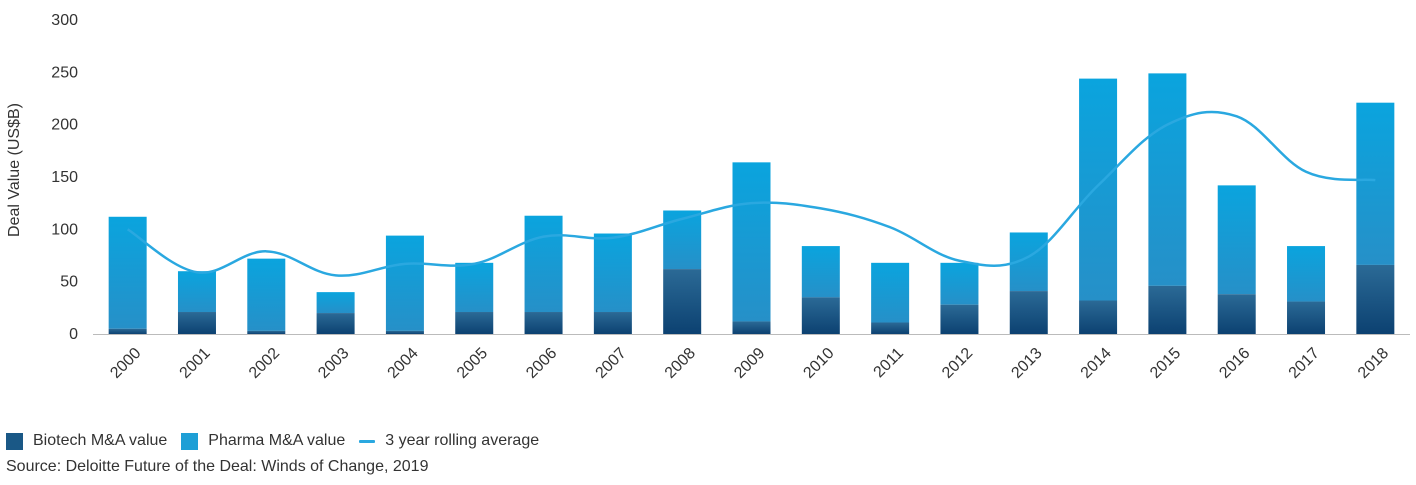 The image size is (1416, 485). I want to click on legend-item-biotech: Biotech M&A value, so click(86, 441).